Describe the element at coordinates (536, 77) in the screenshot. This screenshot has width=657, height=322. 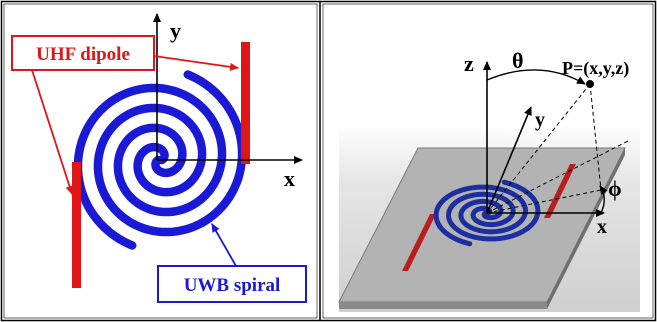
I see `theta-arc` at that location.